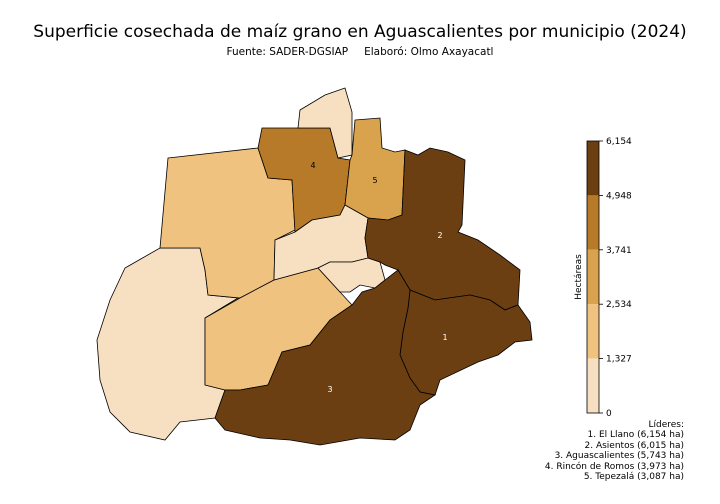 The height and width of the screenshot is (504, 720). I want to click on colorbar-tick-1: 4,948, so click(619, 196).